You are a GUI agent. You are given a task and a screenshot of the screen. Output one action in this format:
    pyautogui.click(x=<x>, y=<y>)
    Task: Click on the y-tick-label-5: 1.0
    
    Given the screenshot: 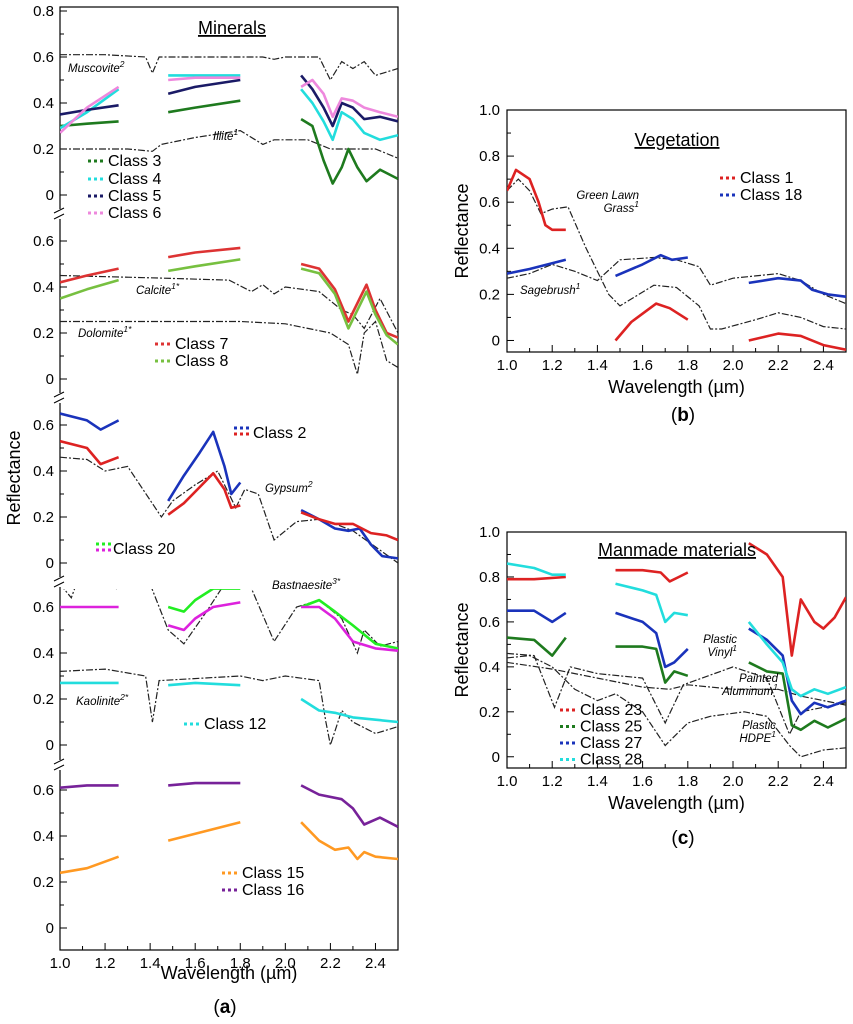 What is the action you would take?
    pyautogui.click(x=489, y=532)
    